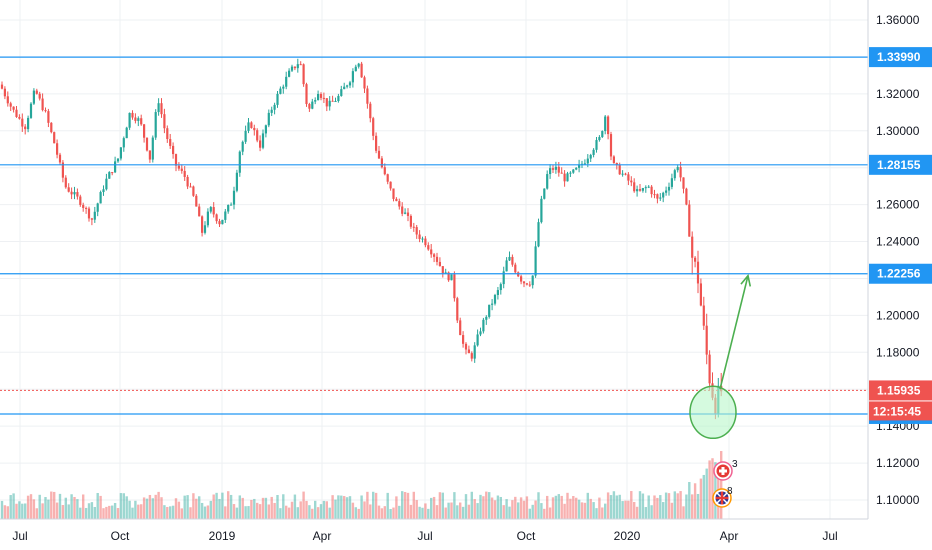  I want to click on time-tick-label: 2019, so click(222, 536).